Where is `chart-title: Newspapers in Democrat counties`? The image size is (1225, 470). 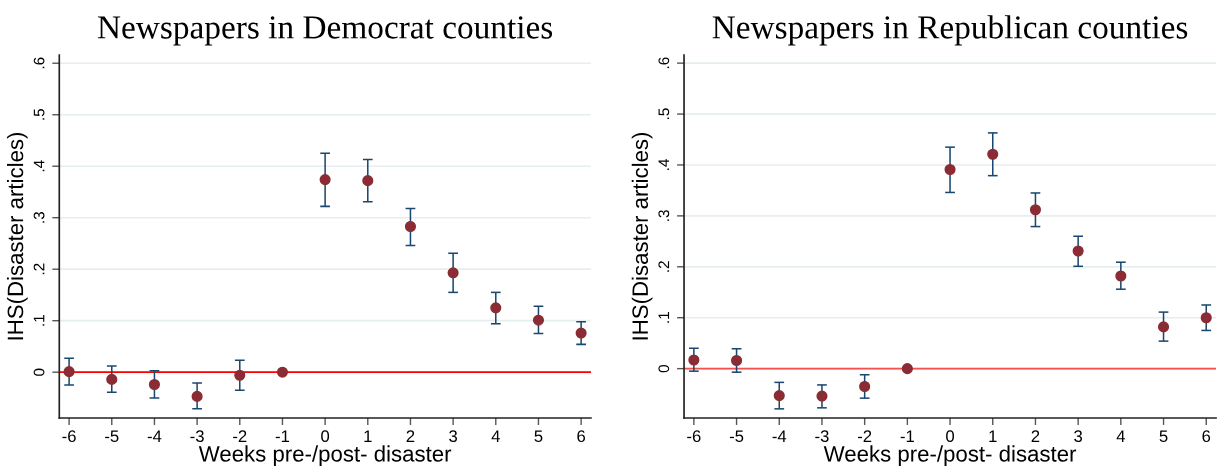
chart-title: Newspapers in Democrat counties is located at coordinates (325, 31).